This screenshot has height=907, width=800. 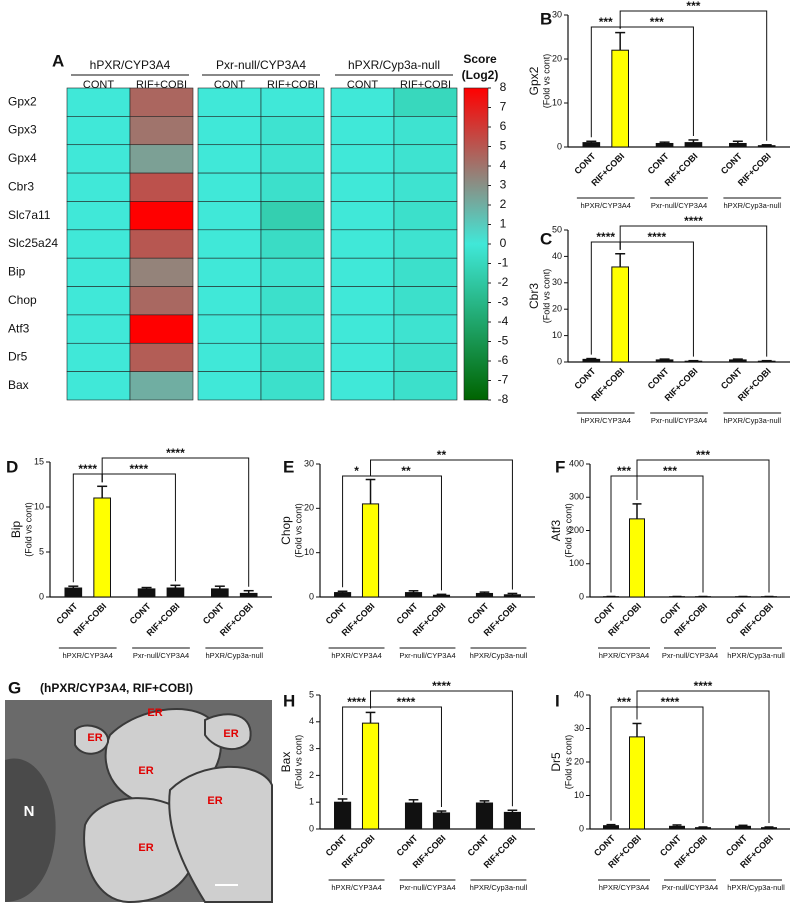 I want to click on y-axis-label: Bax, so click(x=286, y=762).